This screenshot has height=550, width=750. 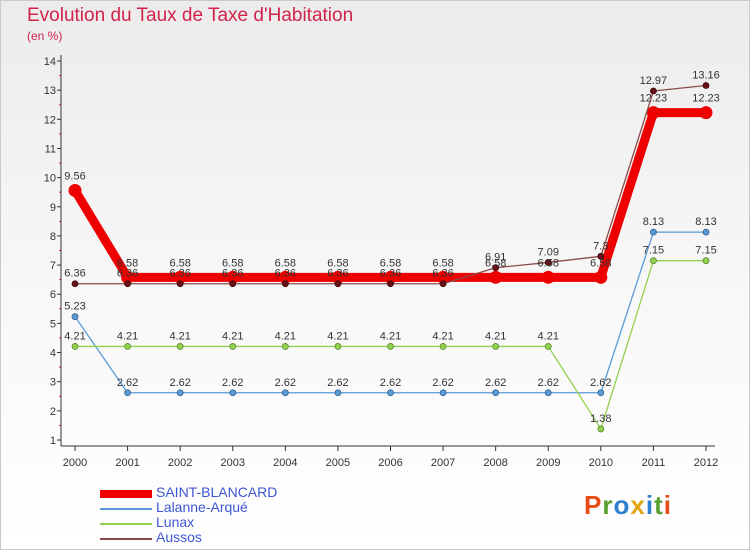 I want to click on data-label: 9.56, so click(x=74, y=176).